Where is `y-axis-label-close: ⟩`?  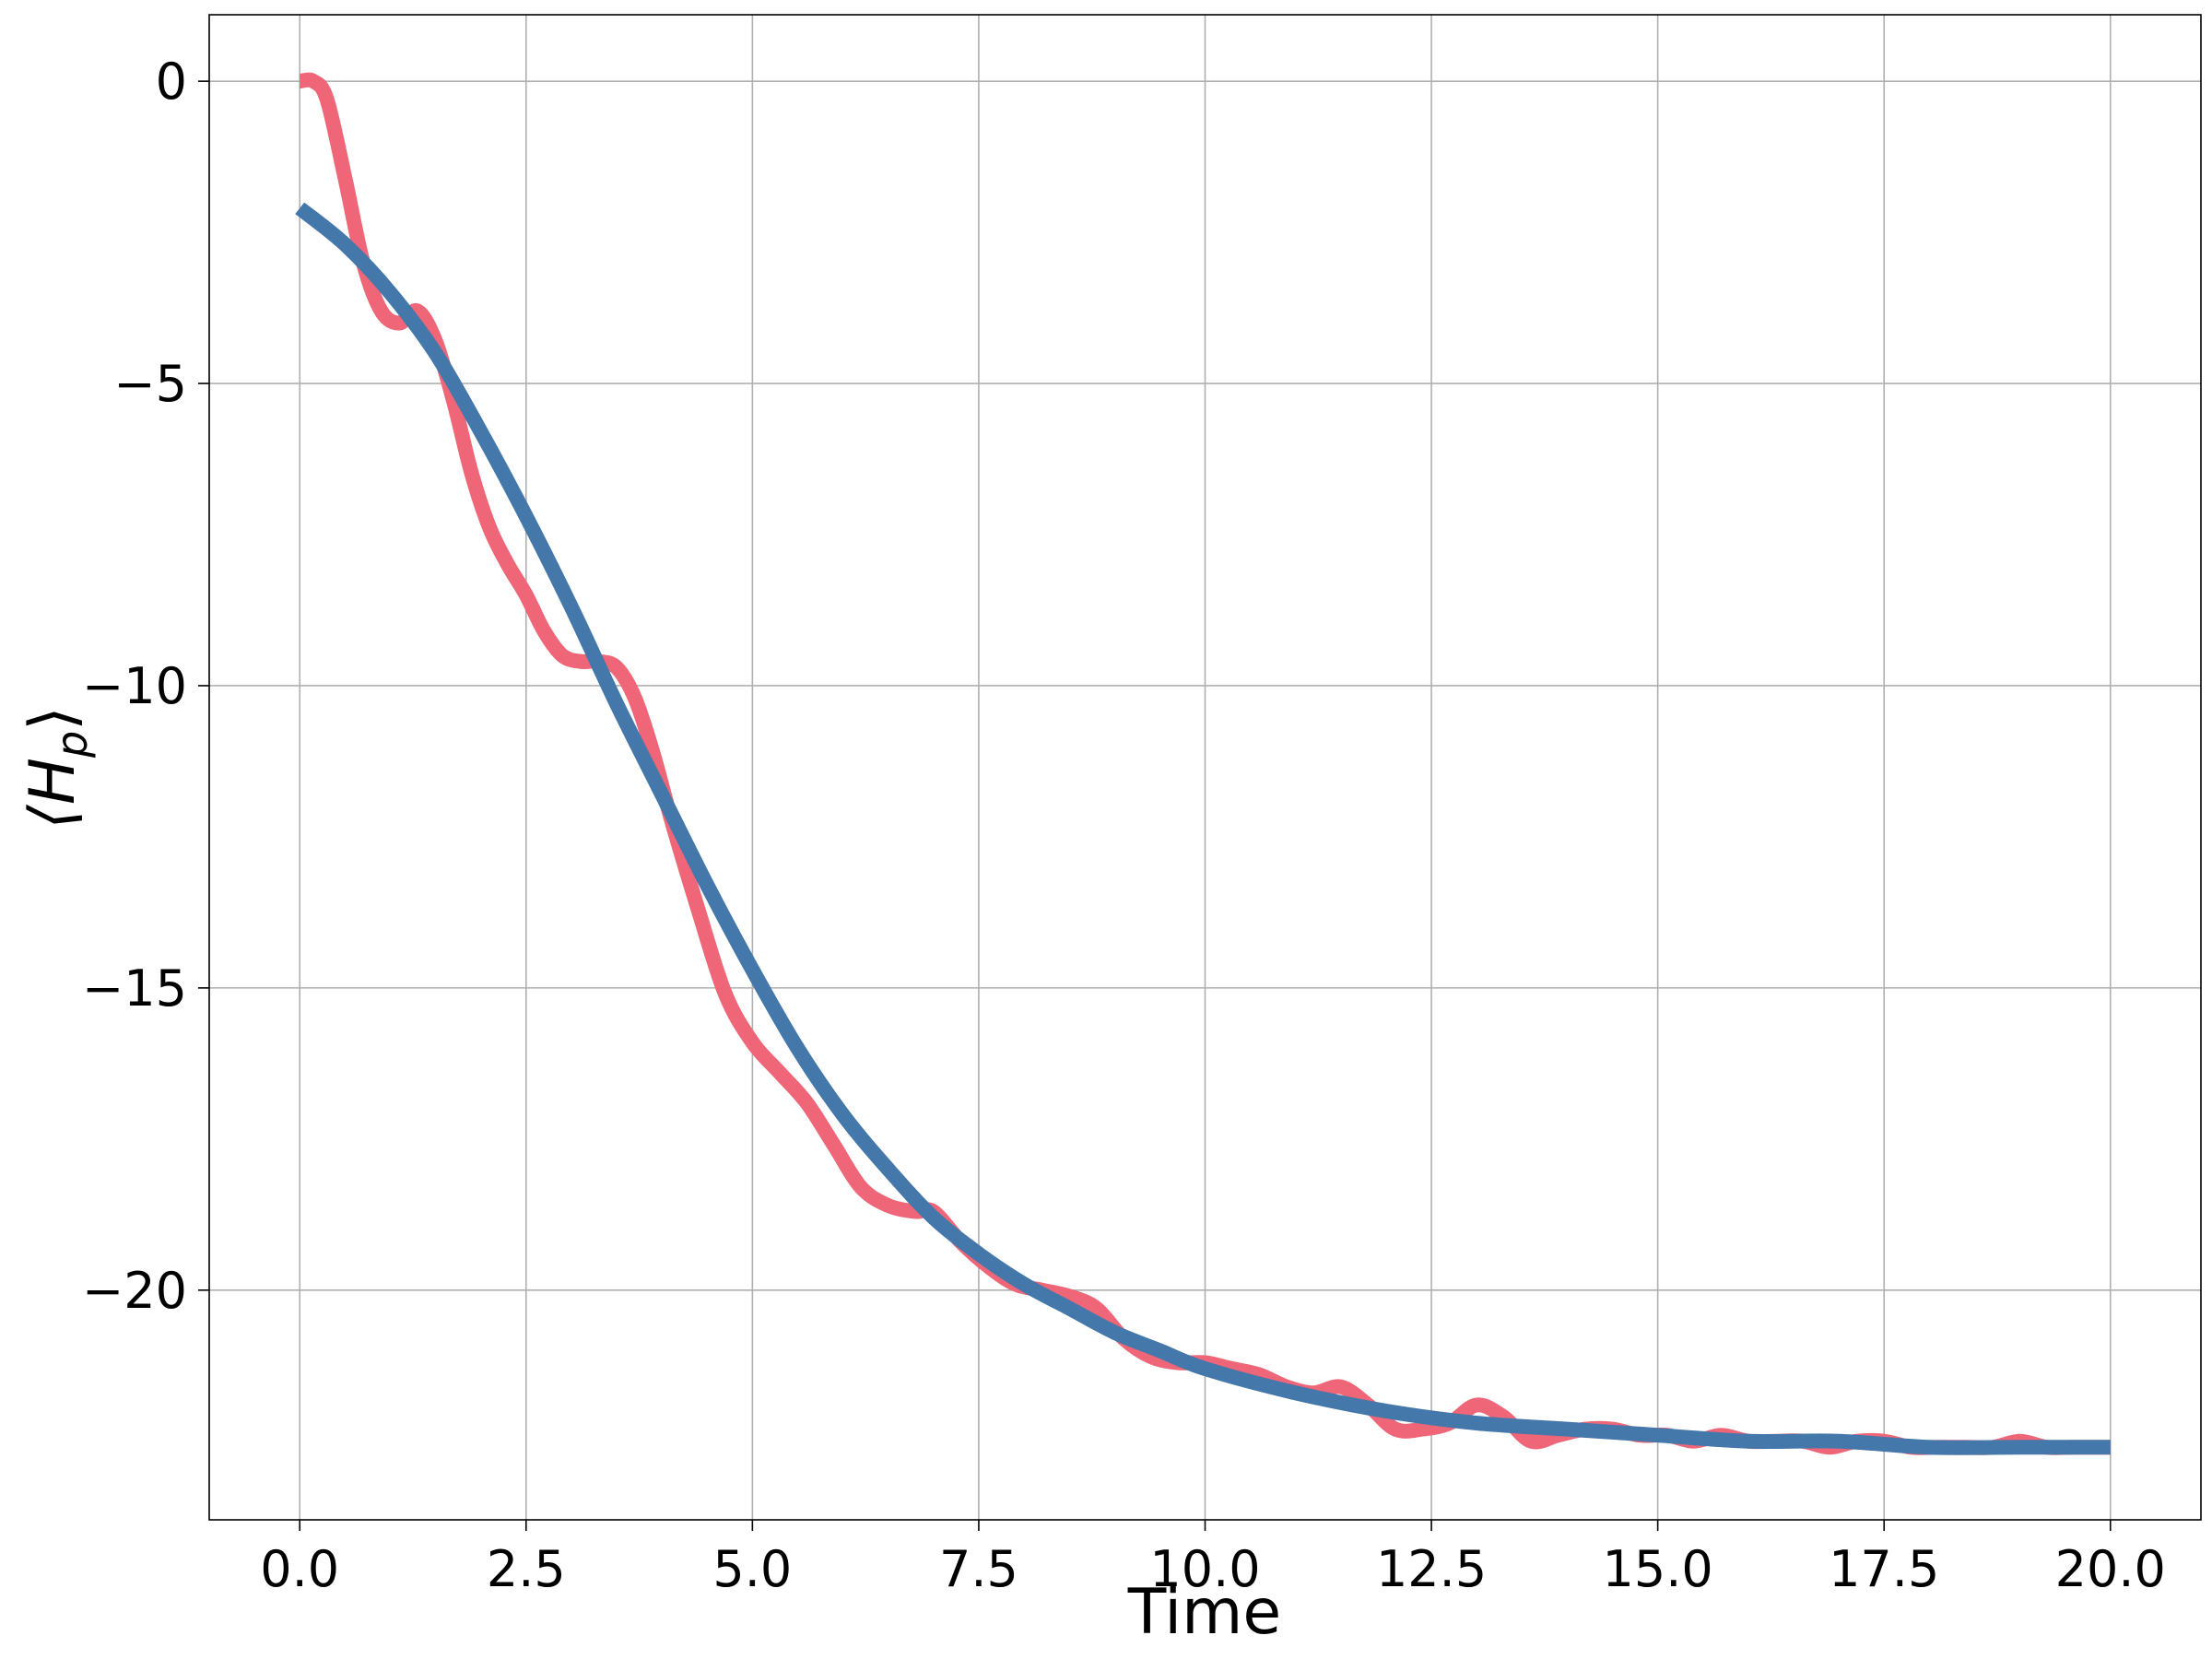 y-axis-label-close: ⟩ is located at coordinates (53, 718).